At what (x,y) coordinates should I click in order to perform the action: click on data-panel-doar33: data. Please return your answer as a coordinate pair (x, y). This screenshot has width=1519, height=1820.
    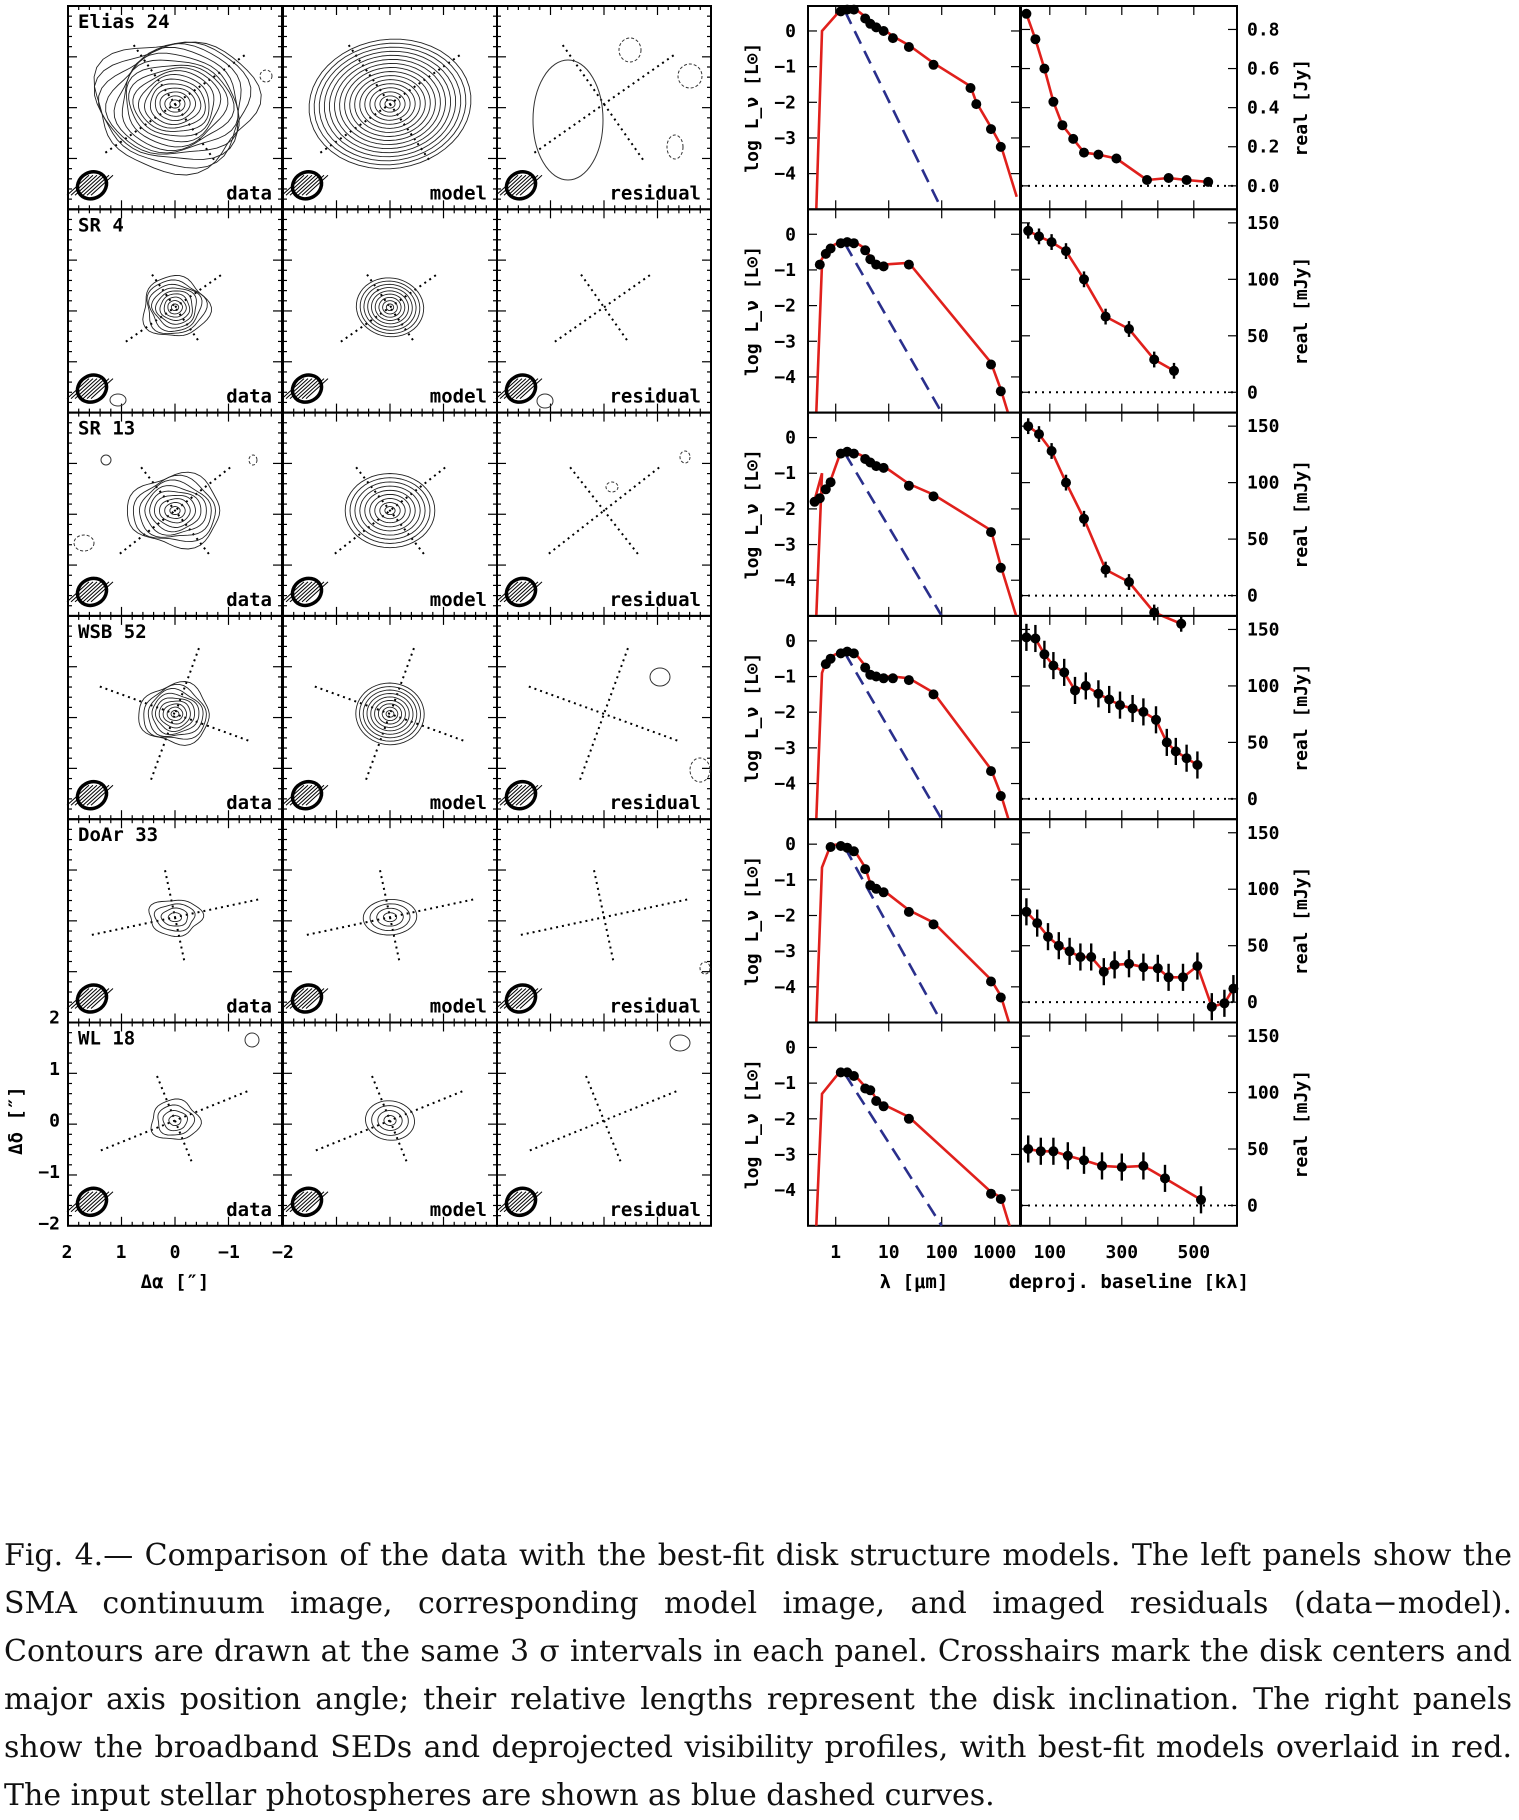
    Looking at the image, I should click on (174, 921).